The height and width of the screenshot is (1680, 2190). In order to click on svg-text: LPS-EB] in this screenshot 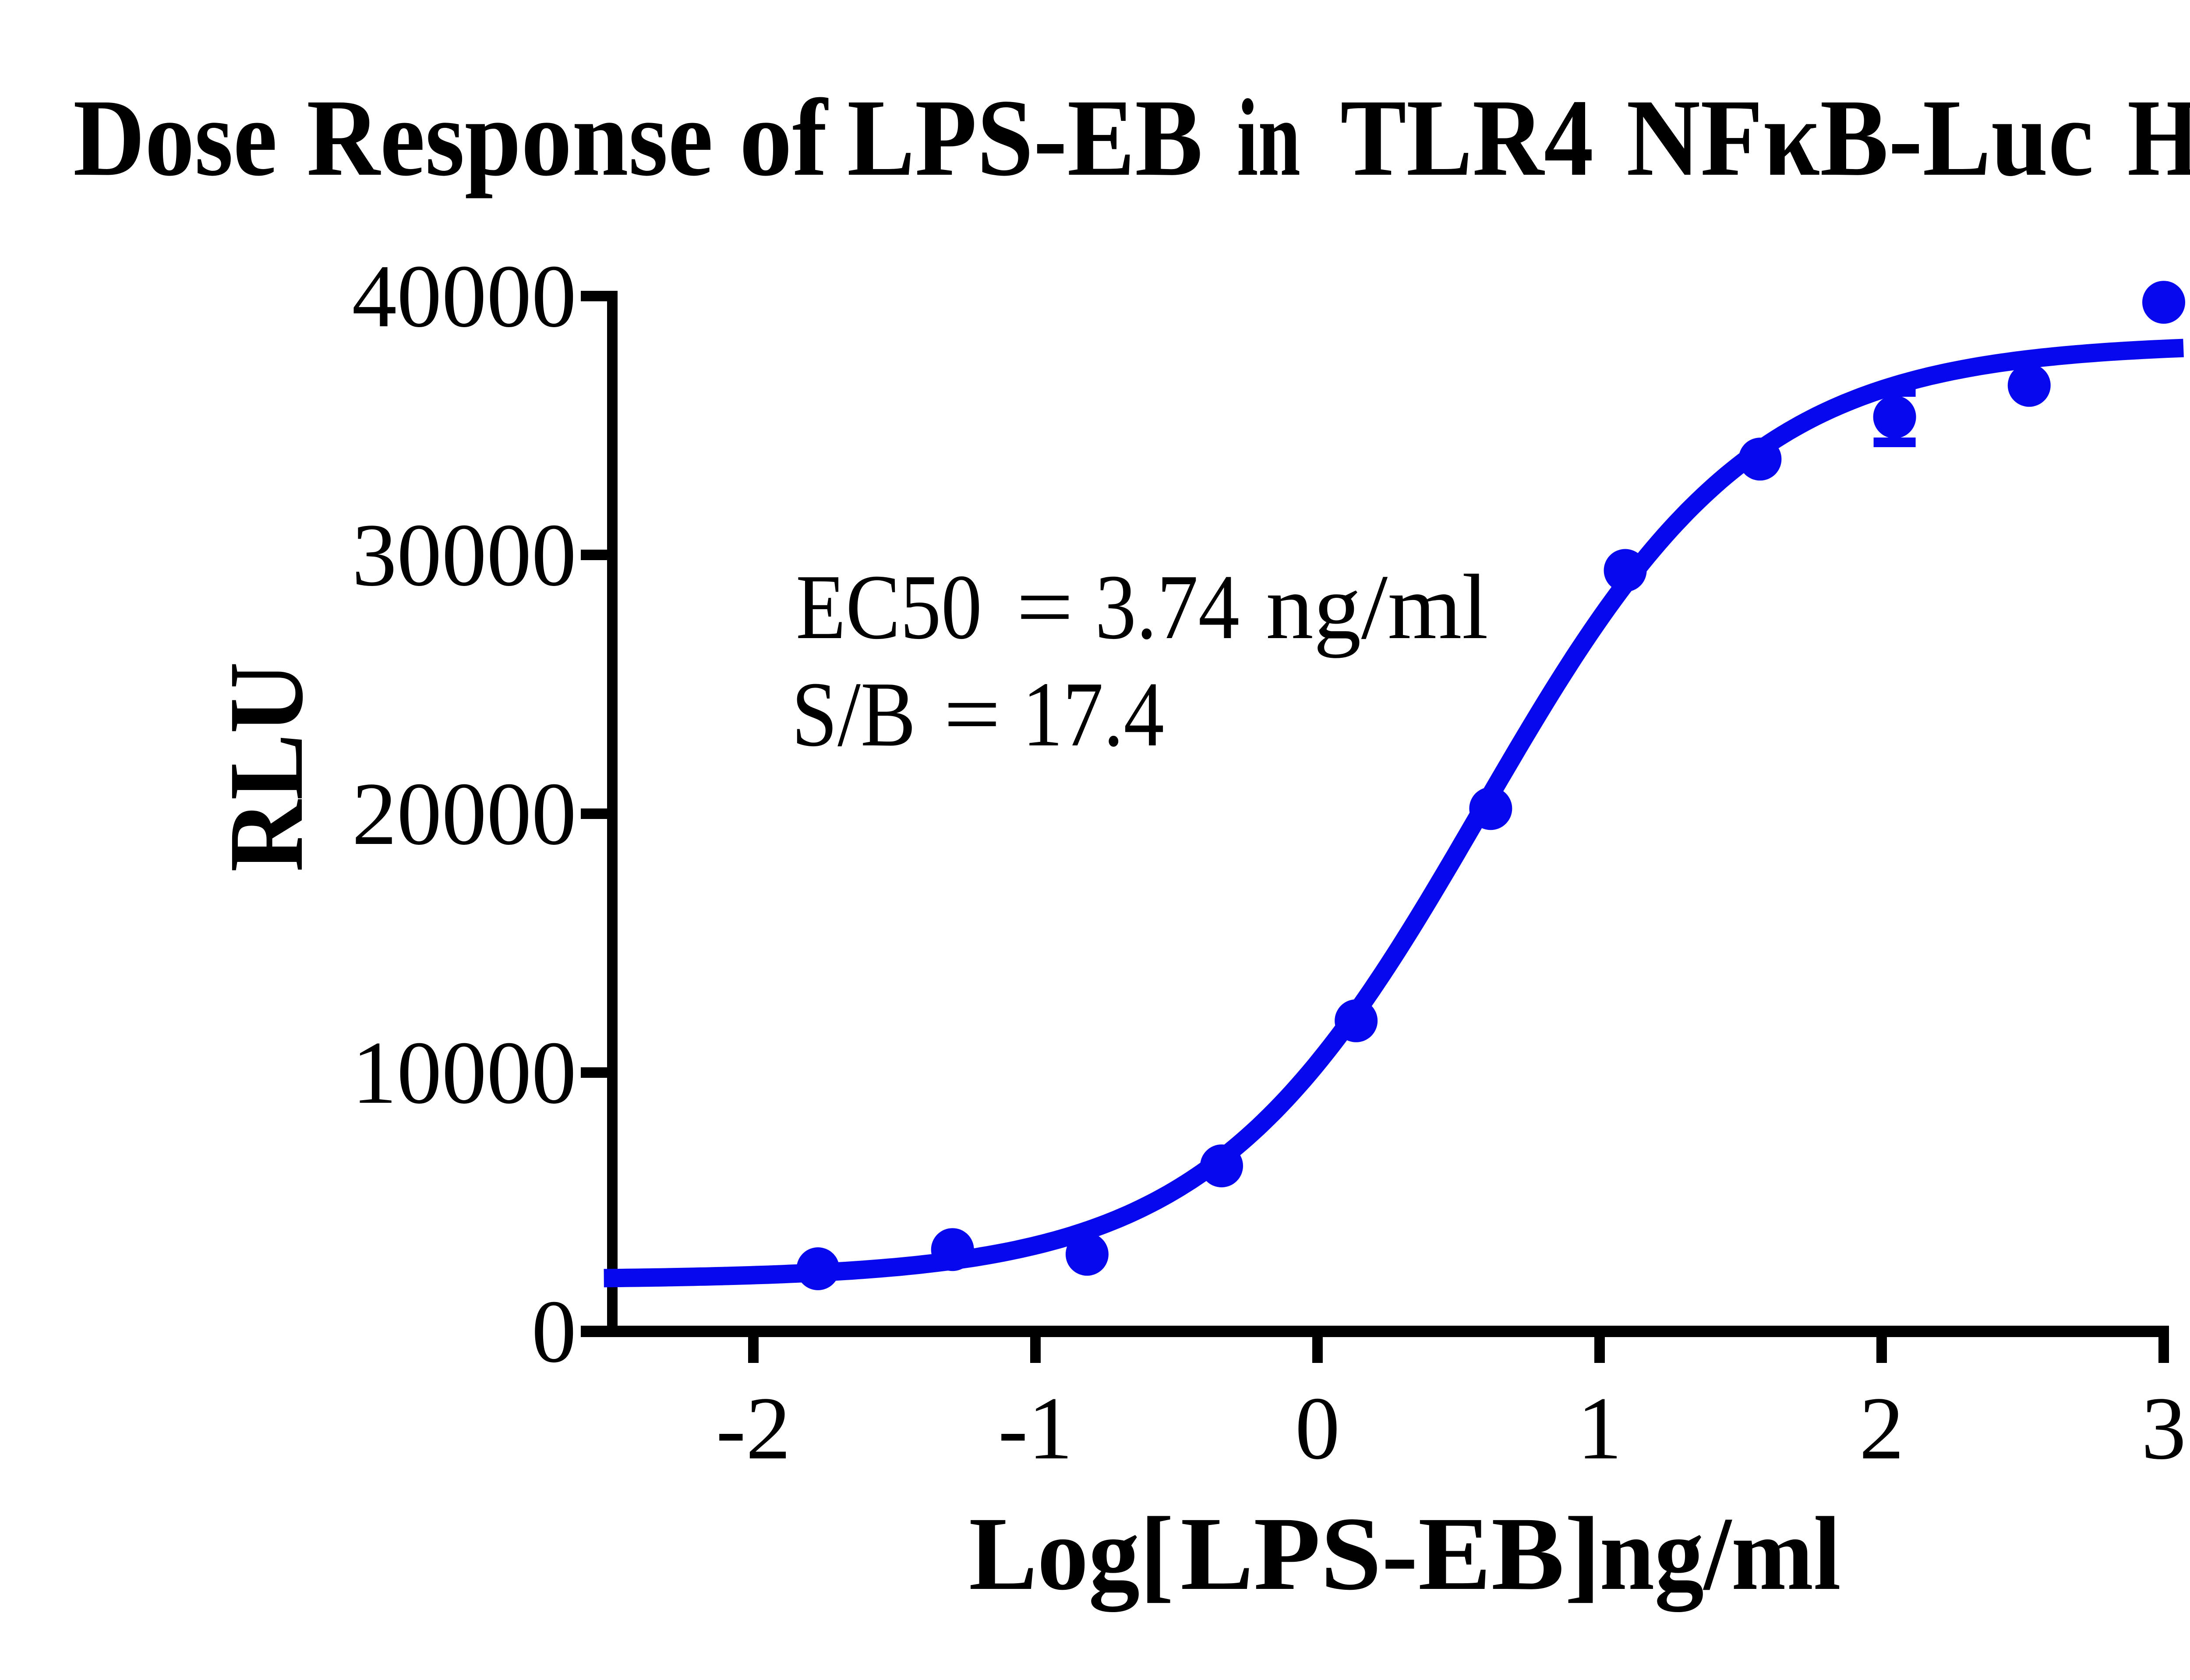, I will do `click(1390, 1553)`.